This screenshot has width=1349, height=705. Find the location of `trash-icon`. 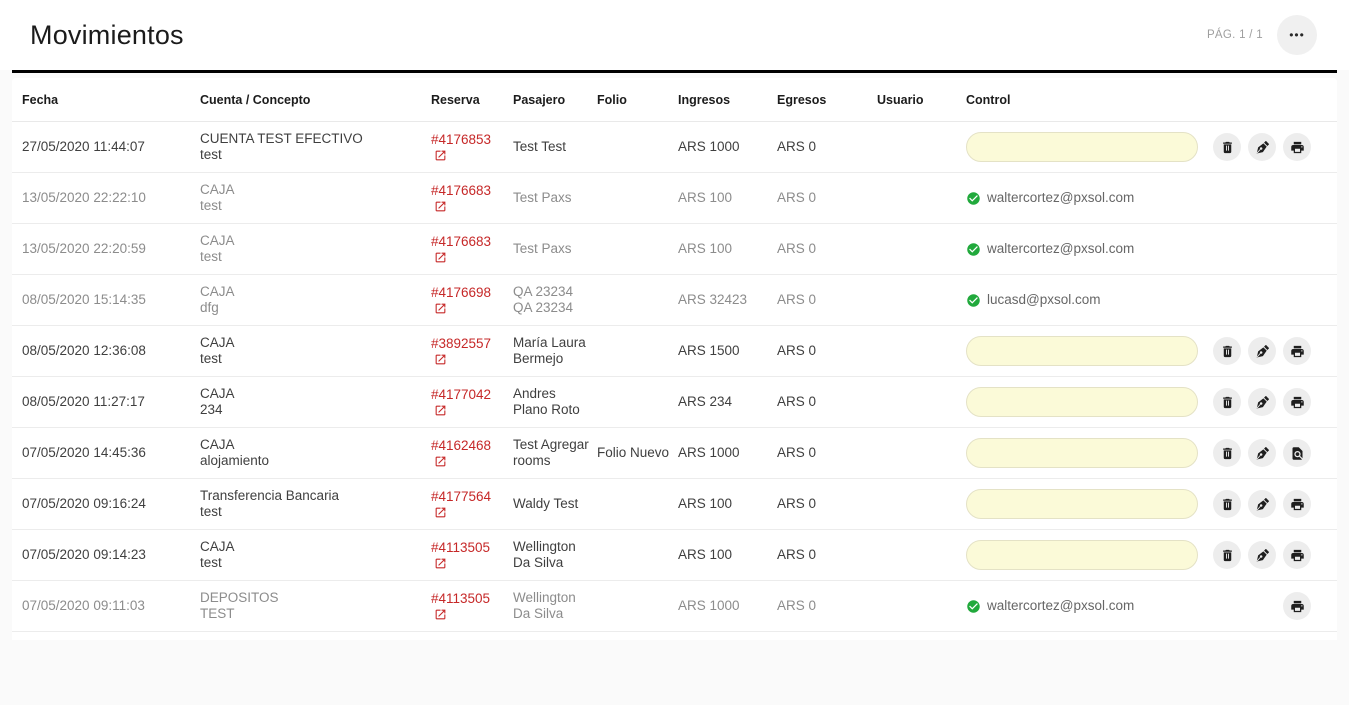

trash-icon is located at coordinates (1227, 453).